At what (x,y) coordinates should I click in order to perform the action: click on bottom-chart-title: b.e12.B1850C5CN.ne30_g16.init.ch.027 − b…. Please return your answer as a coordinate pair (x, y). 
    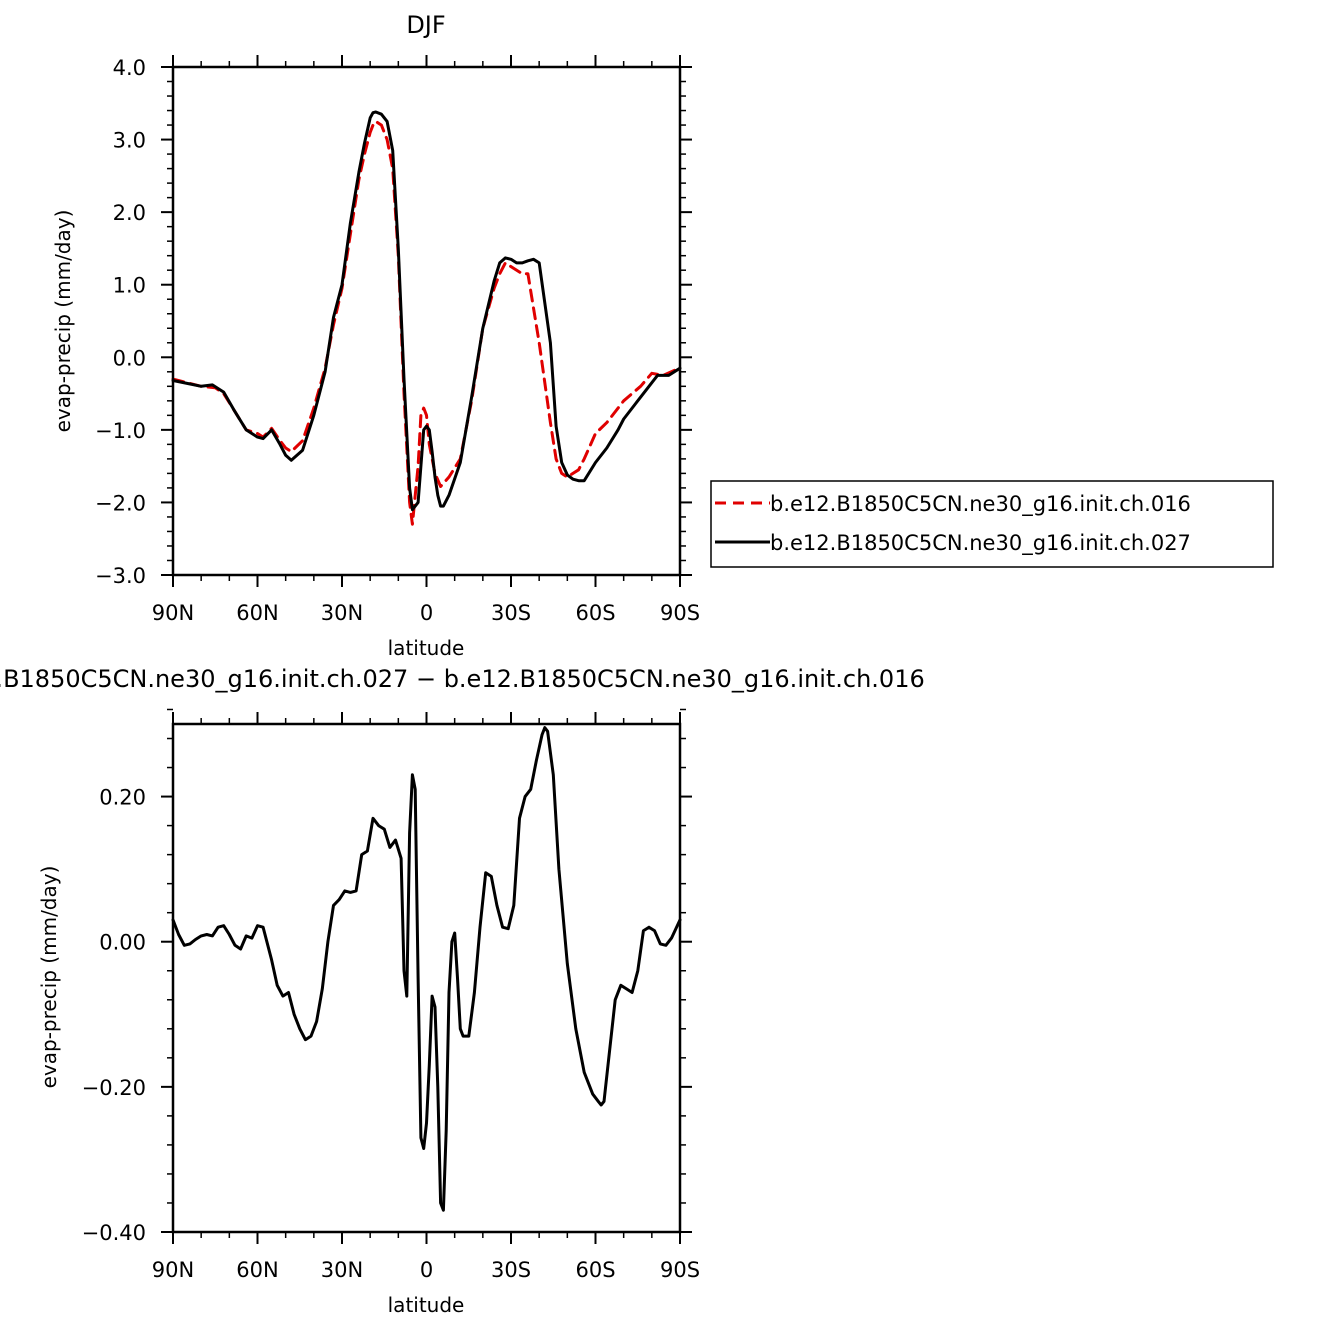
    Looking at the image, I should click on (462, 679).